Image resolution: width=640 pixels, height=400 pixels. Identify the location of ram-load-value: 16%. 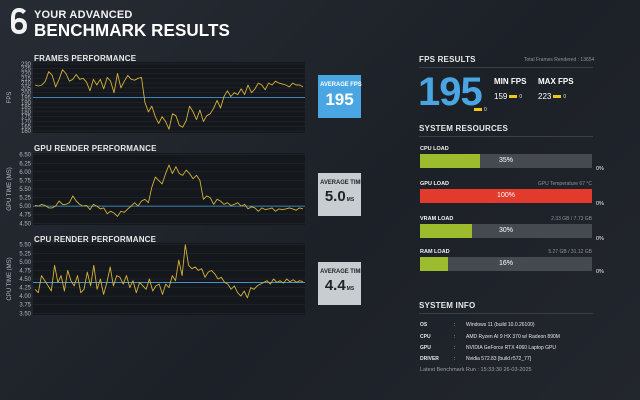
(505, 263).